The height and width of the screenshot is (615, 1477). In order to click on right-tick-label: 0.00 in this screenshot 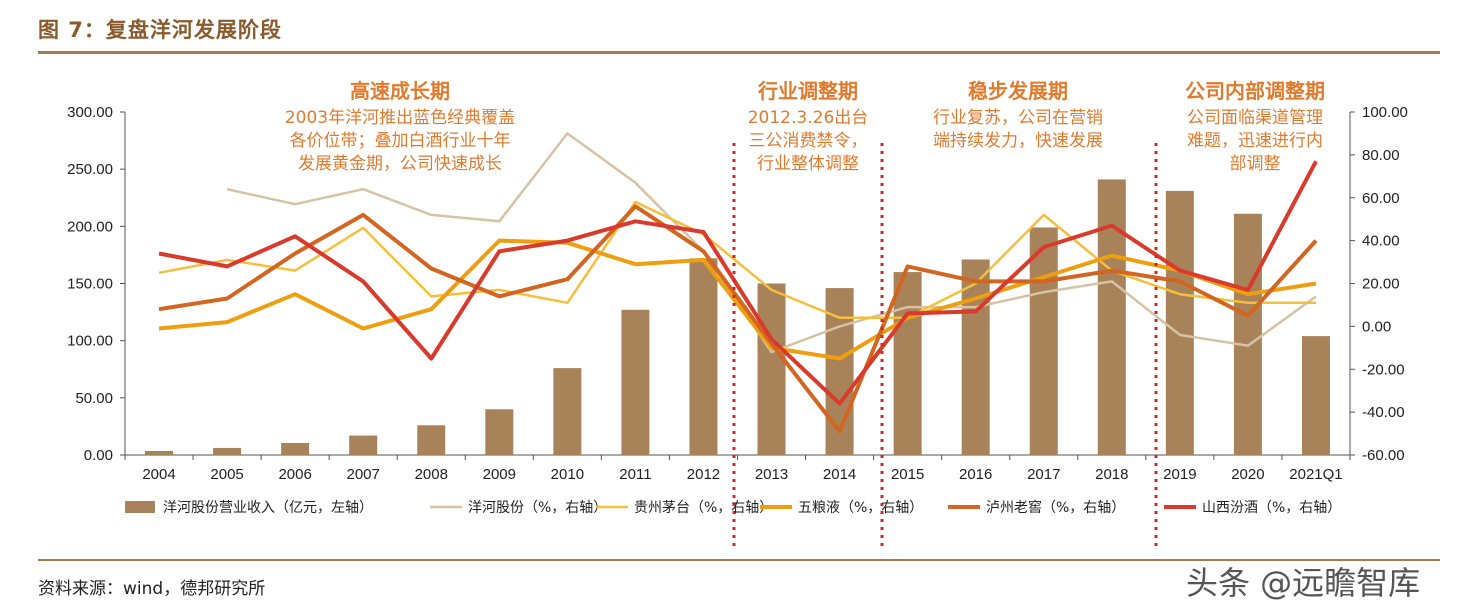, I will do `click(1376, 326)`.